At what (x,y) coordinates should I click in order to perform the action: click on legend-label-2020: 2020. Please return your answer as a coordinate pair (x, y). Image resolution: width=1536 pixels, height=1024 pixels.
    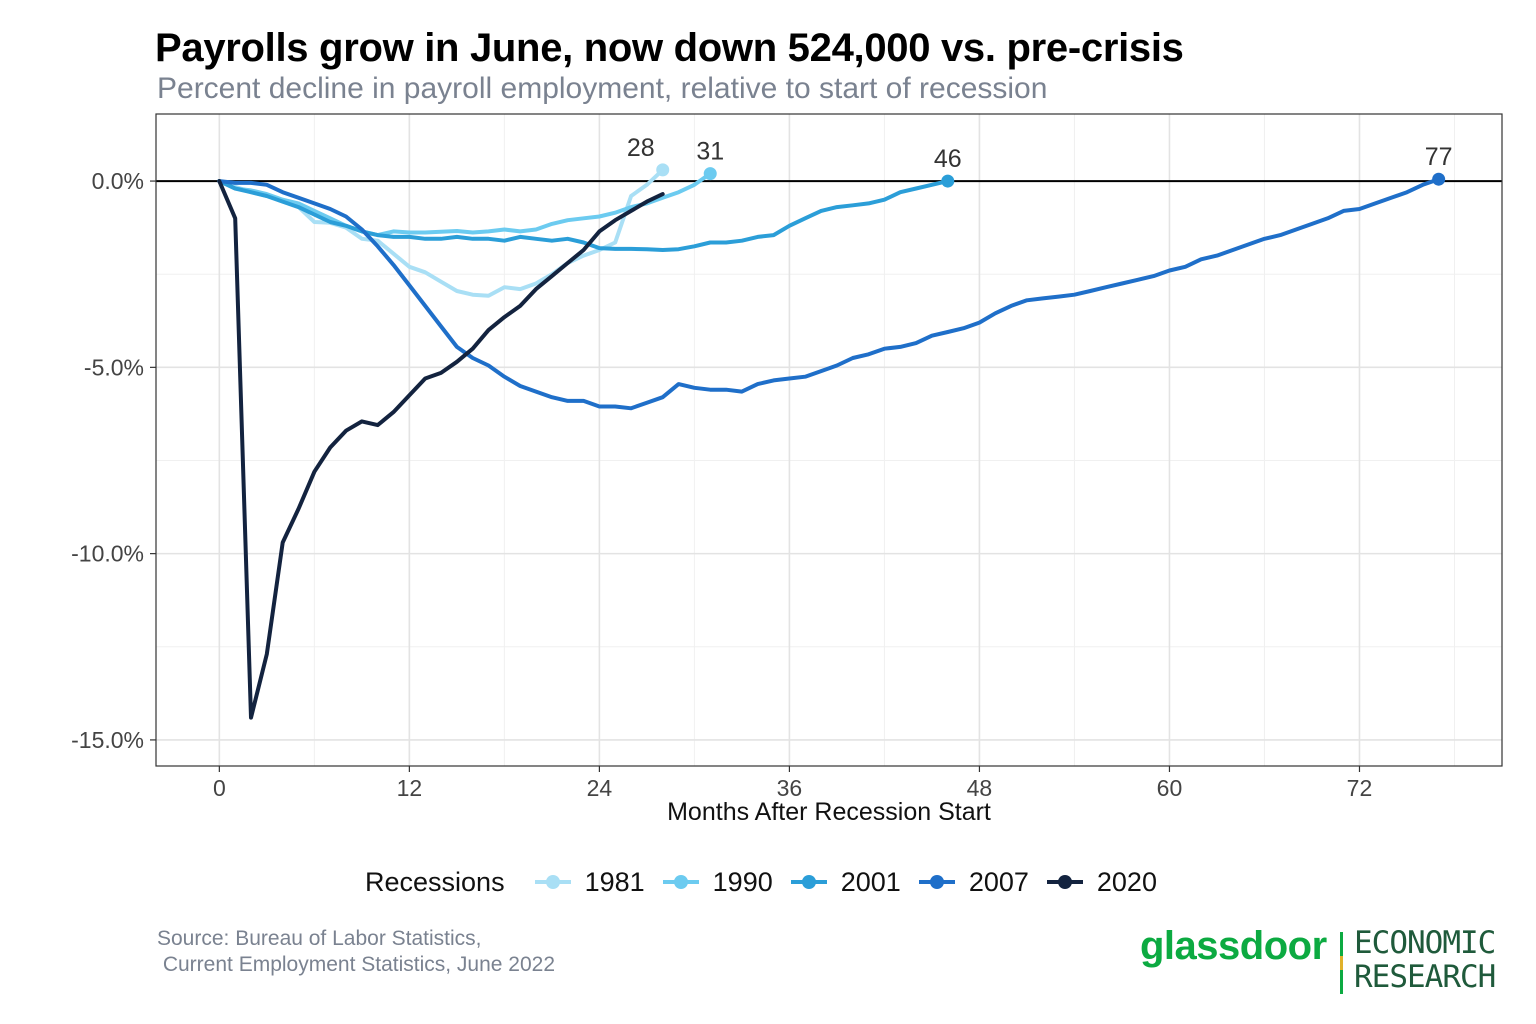
    Looking at the image, I should click on (1126, 881).